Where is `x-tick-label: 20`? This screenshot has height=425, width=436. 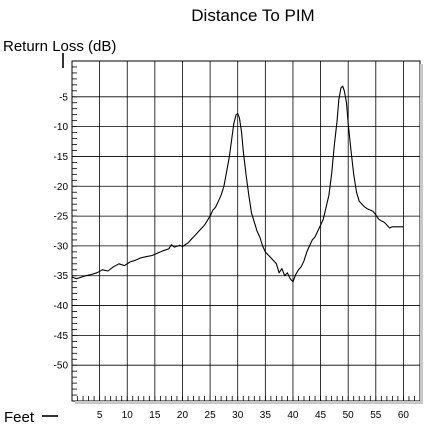
x-tick-label: 20 is located at coordinates (183, 415).